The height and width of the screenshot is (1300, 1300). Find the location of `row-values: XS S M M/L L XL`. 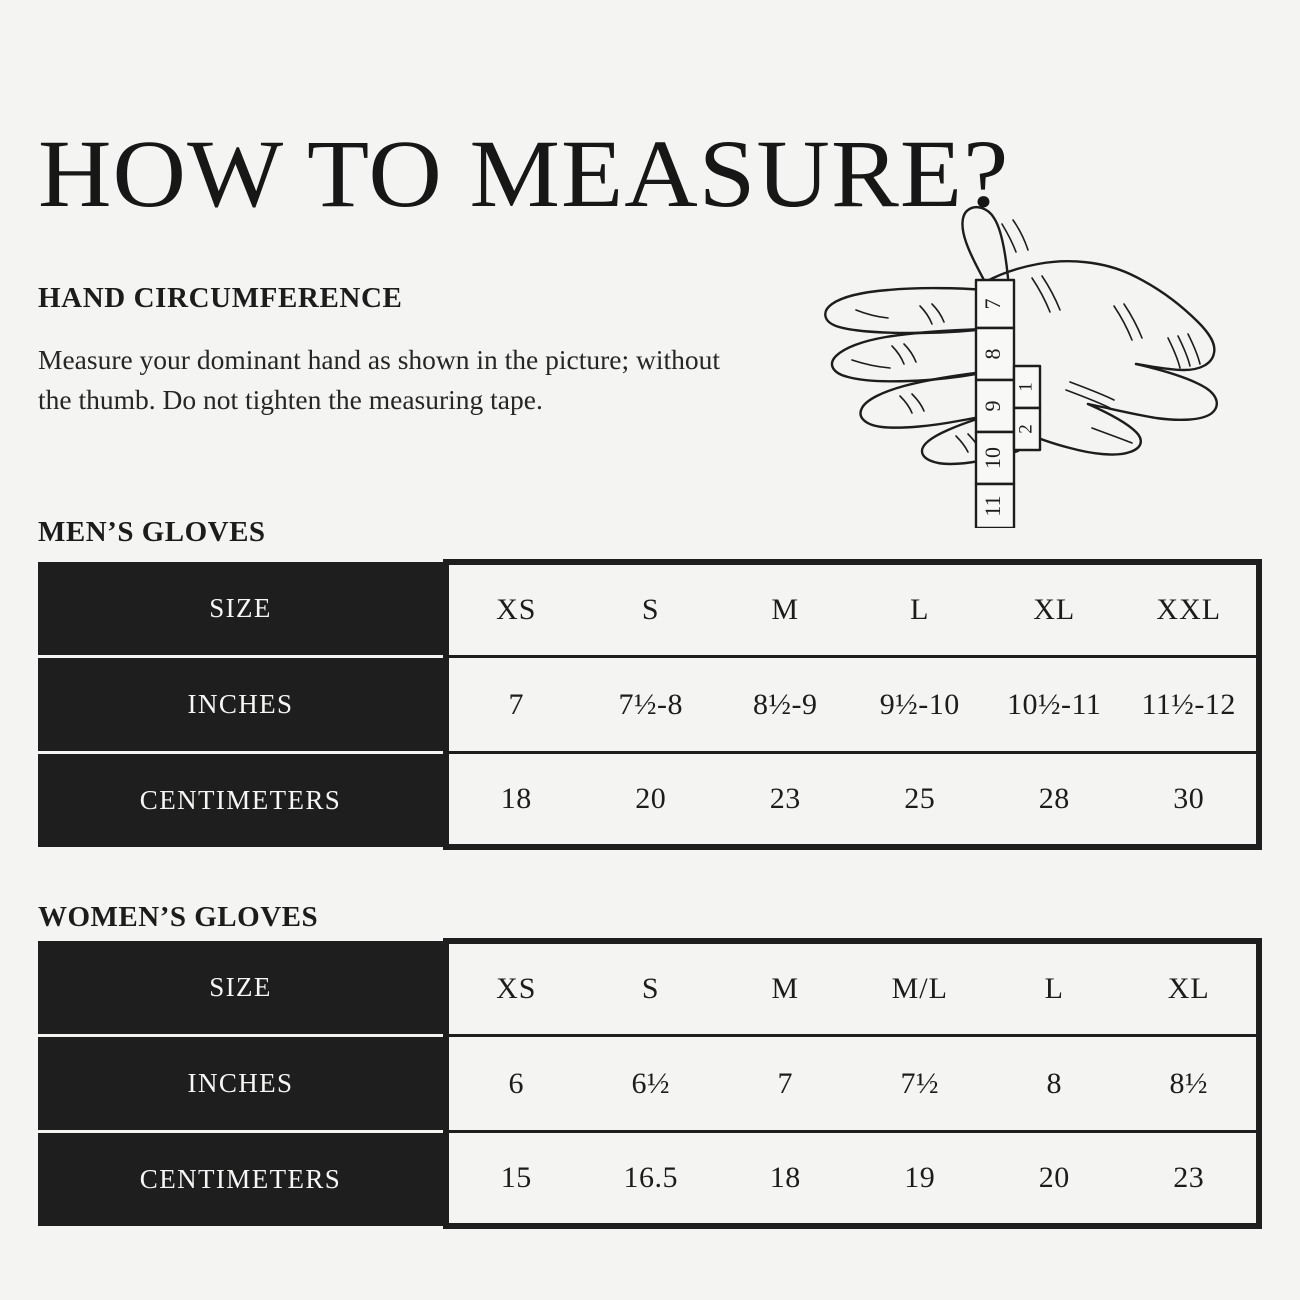

row-values: XS S M M/L L XL is located at coordinates (852, 987).